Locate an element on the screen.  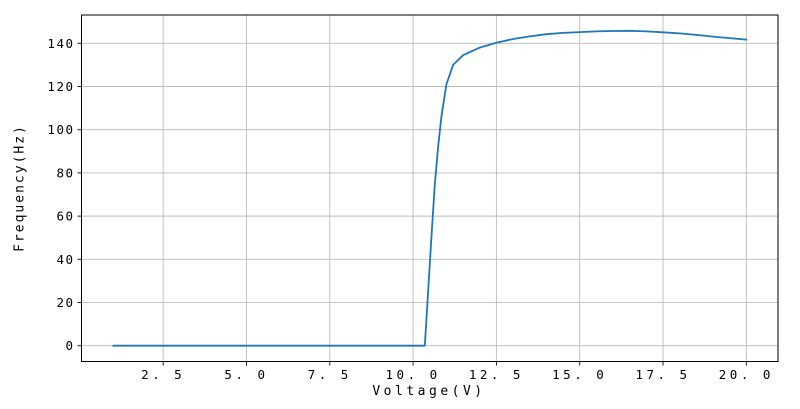
y-tick-label: 20 is located at coordinates (65, 302).